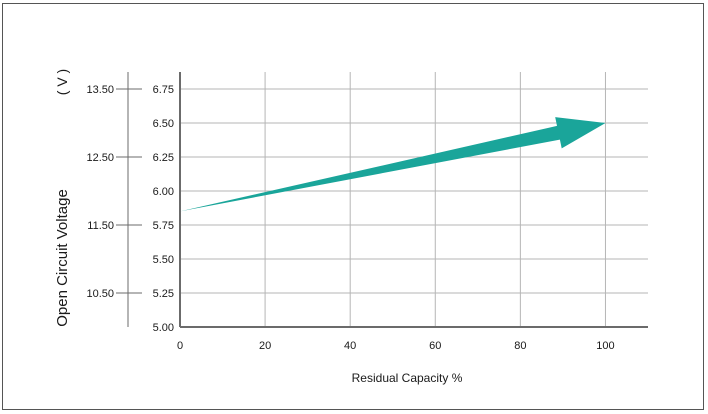  What do you see at coordinates (520, 346) in the screenshot?
I see `x-tick-label: 80` at bounding box center [520, 346].